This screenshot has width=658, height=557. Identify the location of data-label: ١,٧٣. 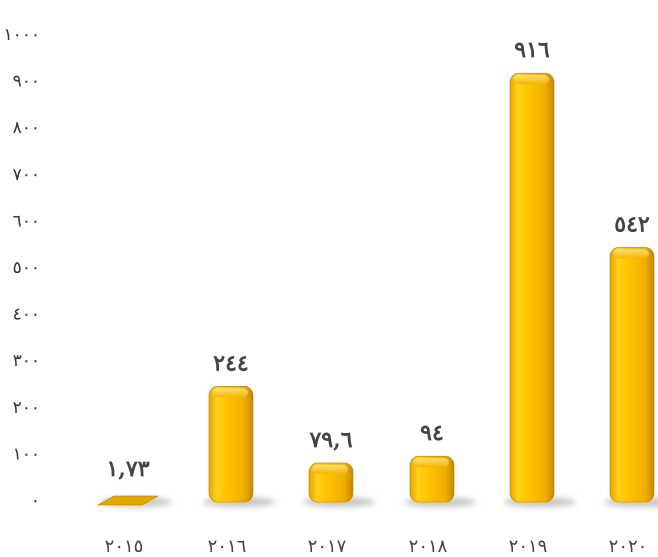
(127, 469).